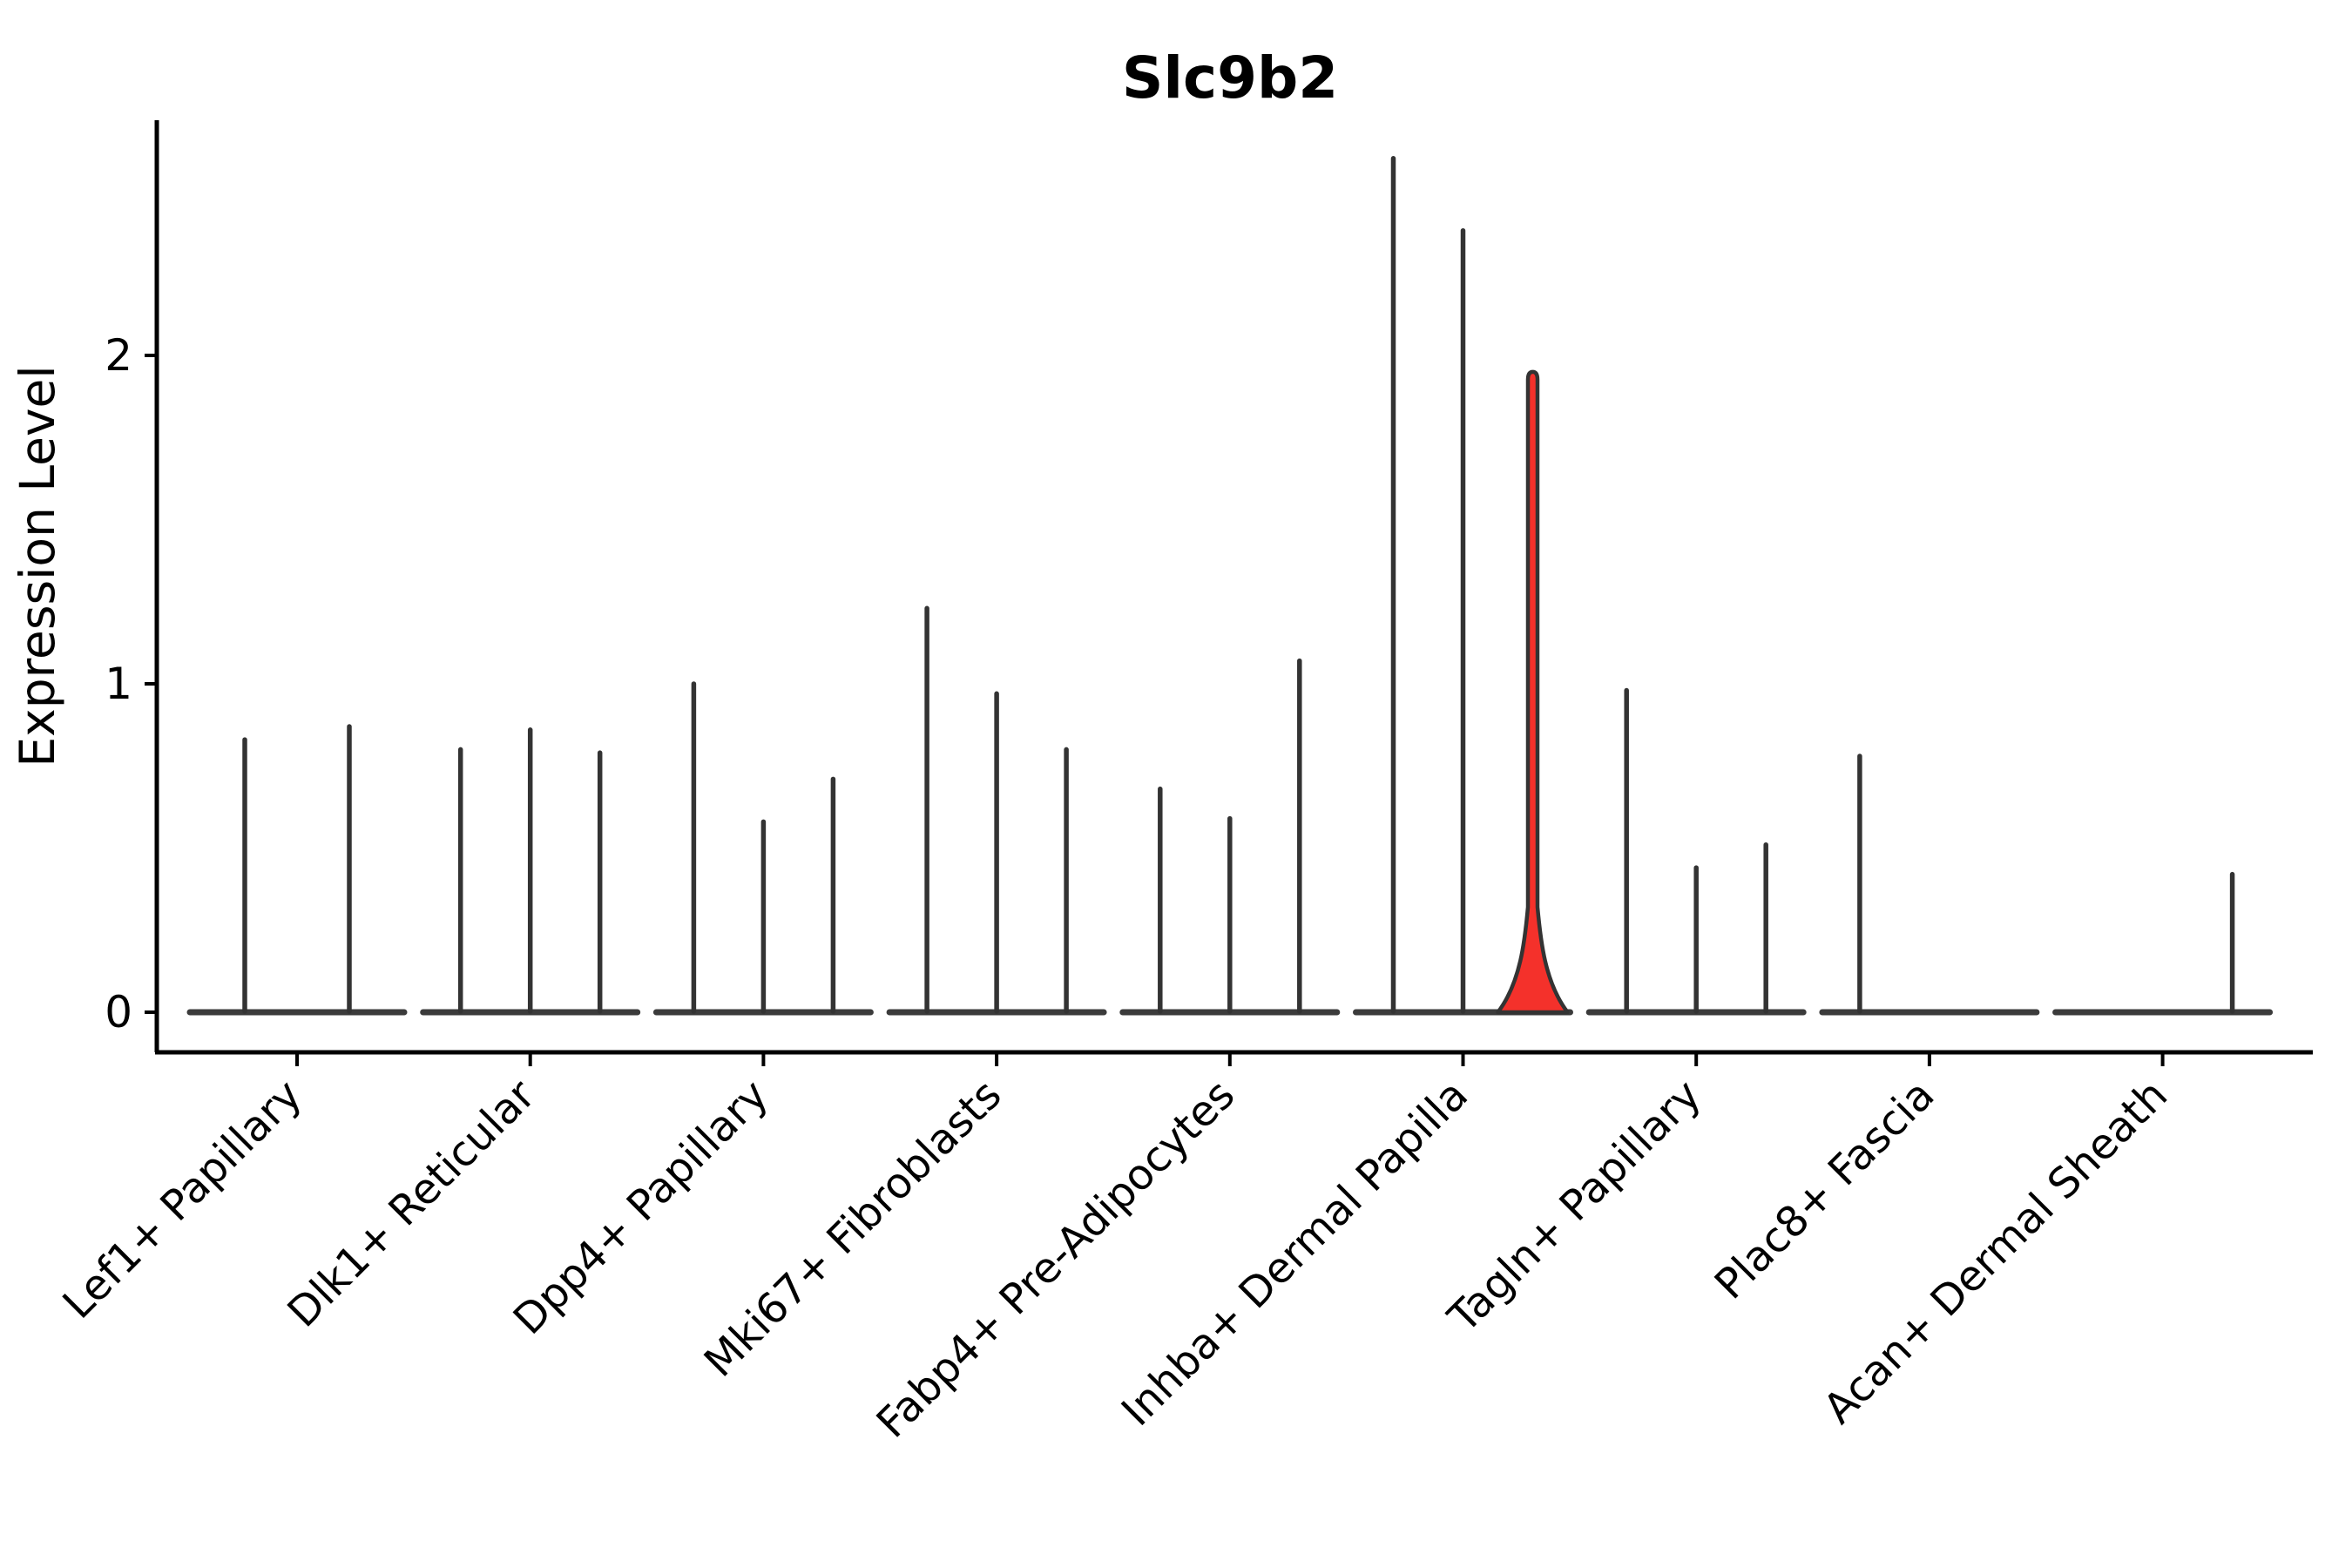  I want to click on chart-title: Slc9b2, so click(1230, 78).